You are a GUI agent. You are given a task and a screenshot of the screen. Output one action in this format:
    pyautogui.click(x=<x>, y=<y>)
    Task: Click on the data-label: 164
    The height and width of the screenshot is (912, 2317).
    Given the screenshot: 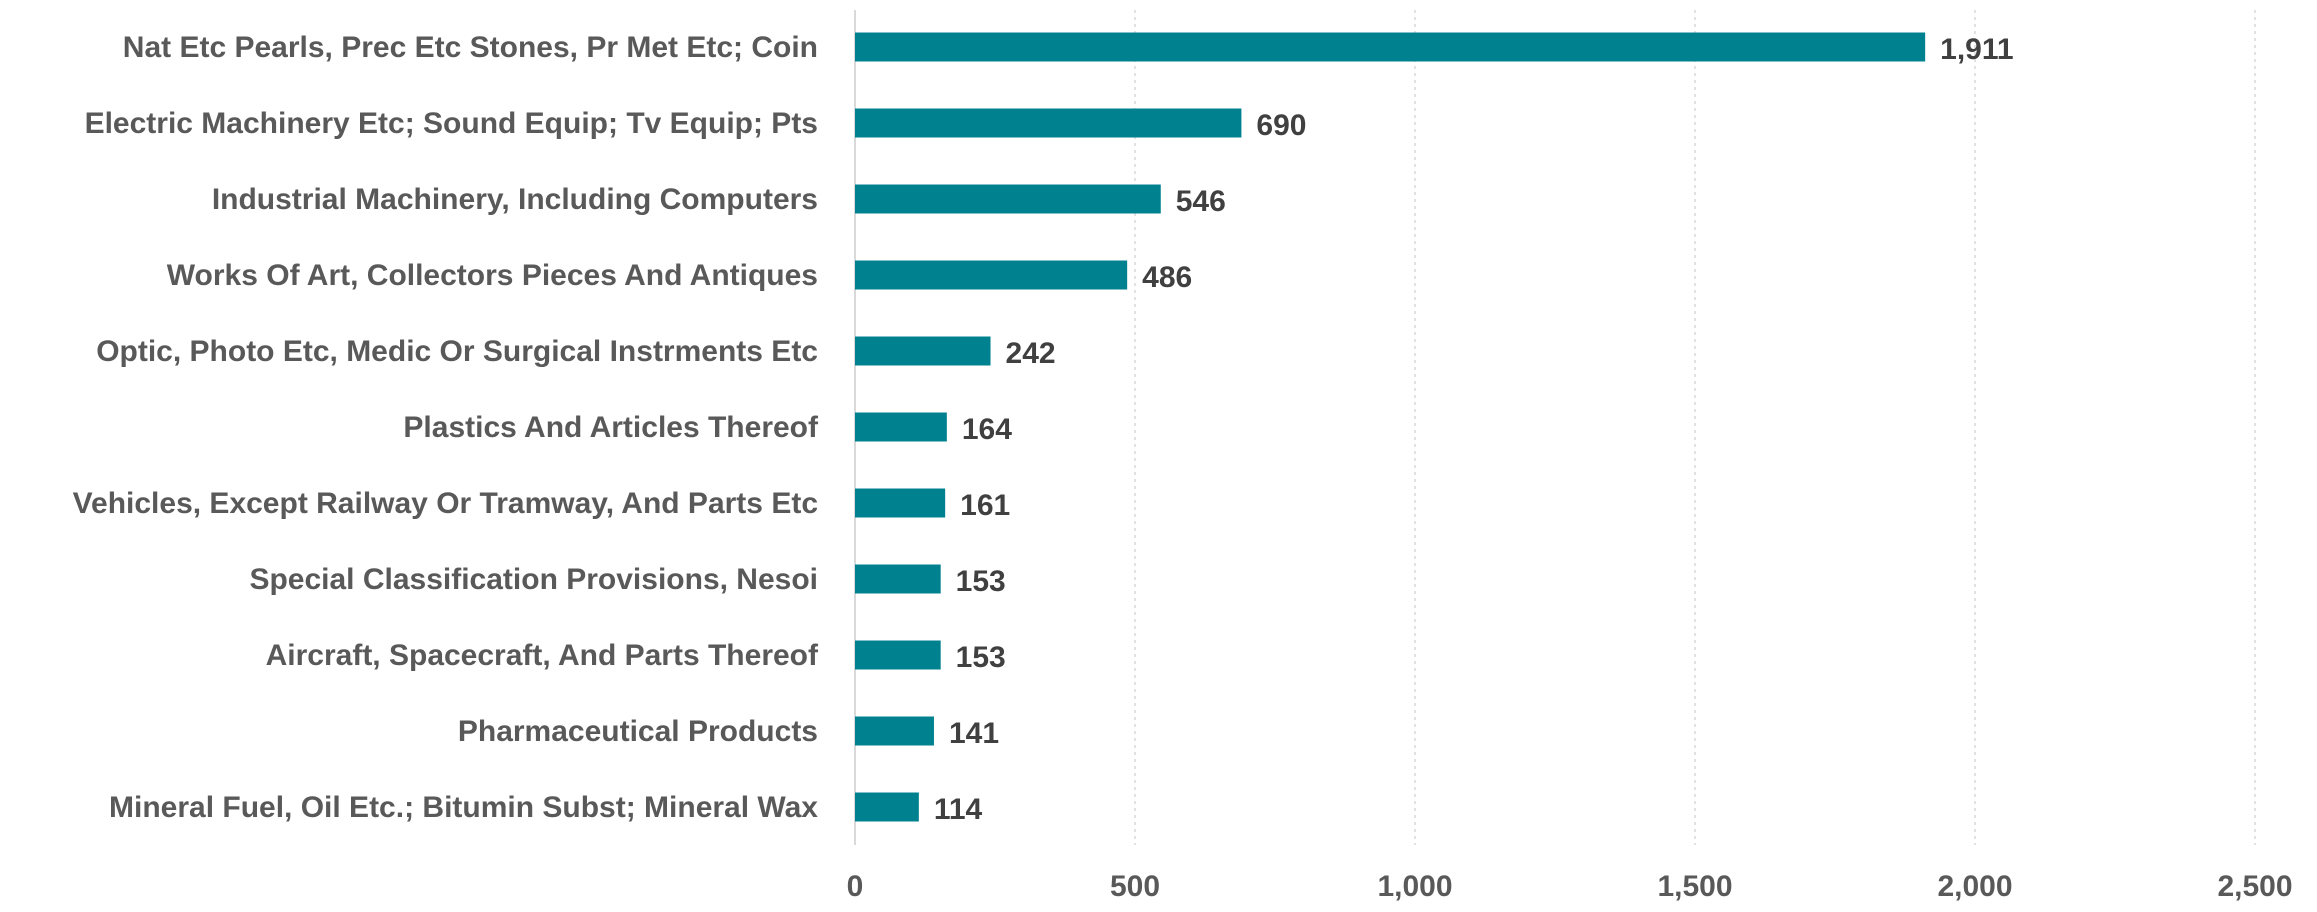 What is the action you would take?
    pyautogui.click(x=987, y=429)
    